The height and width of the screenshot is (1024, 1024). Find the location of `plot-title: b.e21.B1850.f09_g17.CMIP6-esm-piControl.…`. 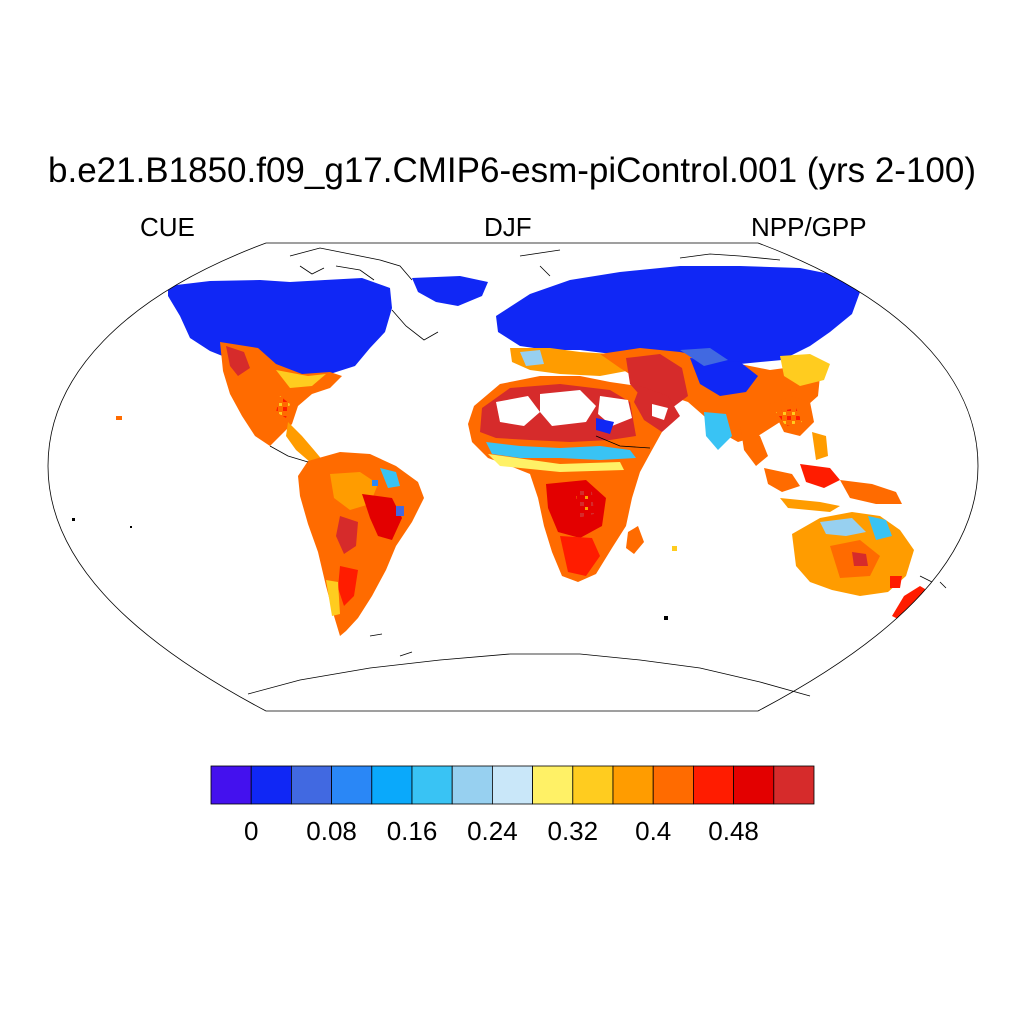

plot-title: b.e21.B1850.f09_g17.CMIP6-esm-piControl.… is located at coordinates (512, 170).